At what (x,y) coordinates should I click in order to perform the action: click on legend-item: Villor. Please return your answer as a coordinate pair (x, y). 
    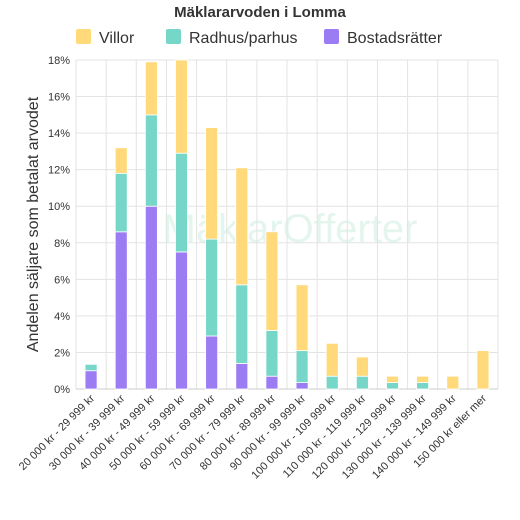
    Looking at the image, I should click on (105, 38).